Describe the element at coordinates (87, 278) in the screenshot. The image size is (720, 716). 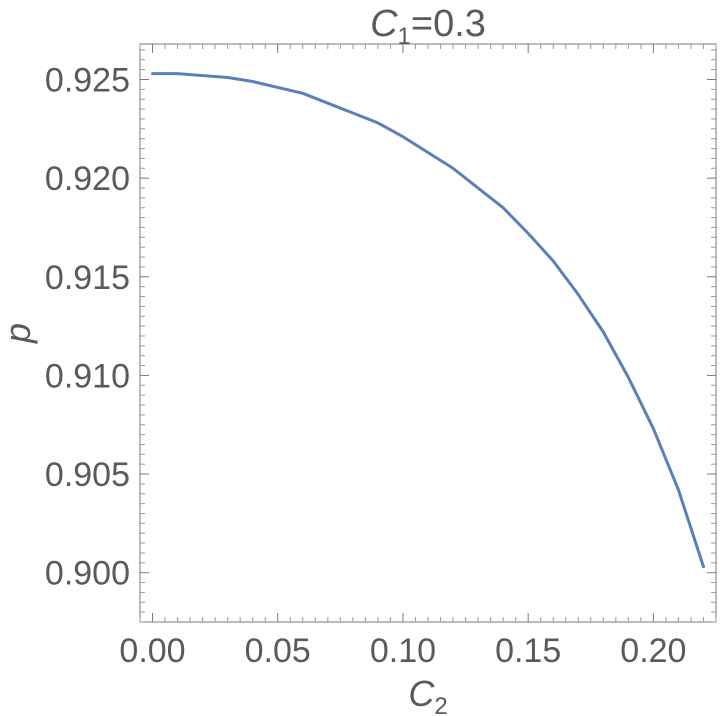
I see `y-tick-label: 0.915` at that location.